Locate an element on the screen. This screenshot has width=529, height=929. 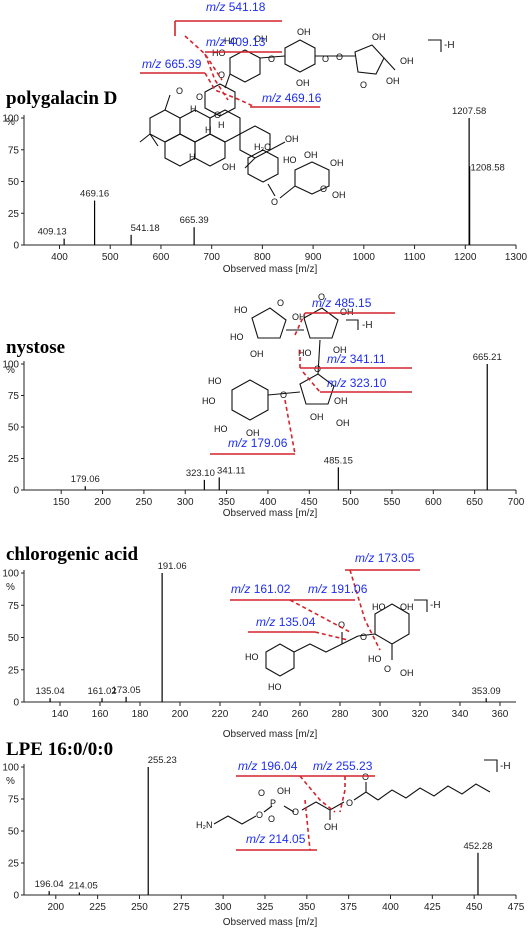
panel-title: LPE 16:0/0:0 is located at coordinates (59, 749).